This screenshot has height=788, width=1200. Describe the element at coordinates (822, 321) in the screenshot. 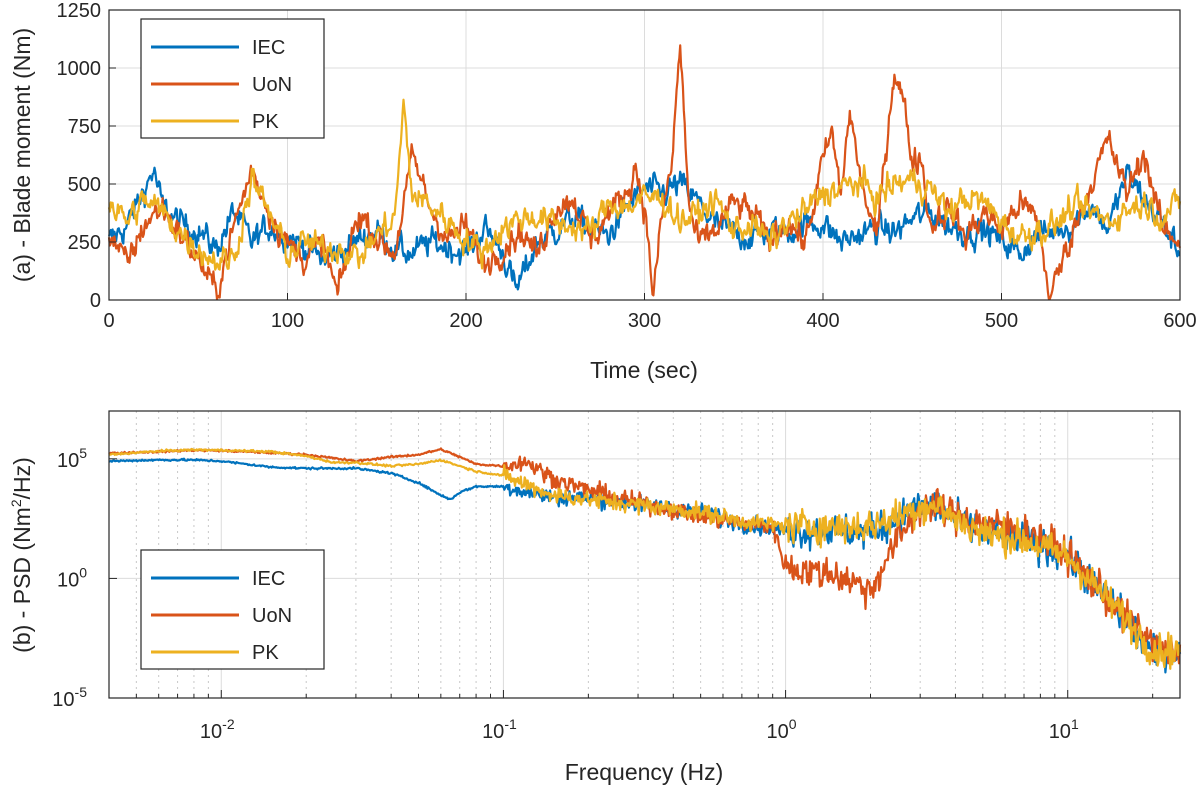

I see `x-tick-label: 400` at that location.